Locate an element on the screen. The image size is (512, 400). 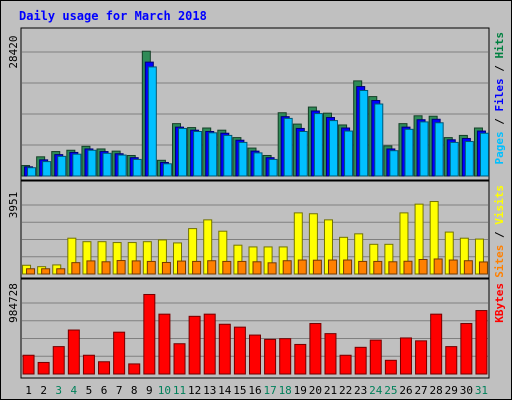
x-tick-label: 28 is located at coordinates (436, 390).